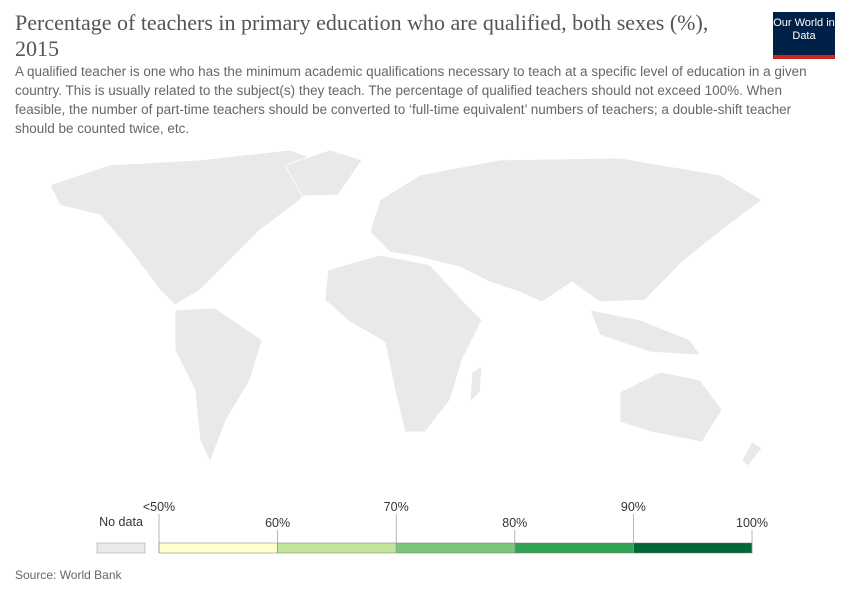  What do you see at coordinates (277, 523) in the screenshot?
I see `legend-label: 60%` at bounding box center [277, 523].